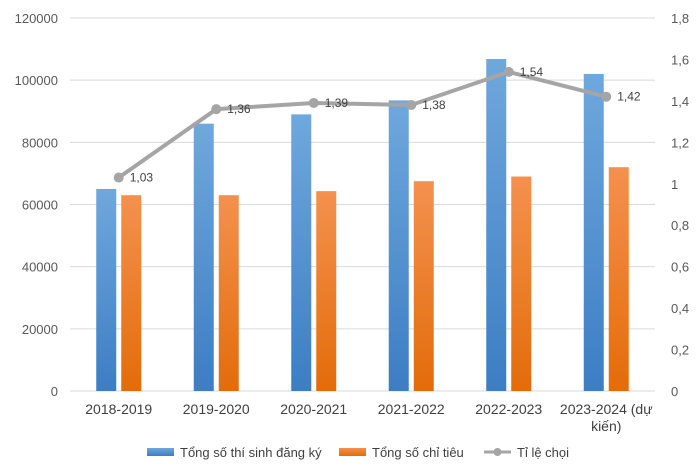  Describe the element at coordinates (337, 103) in the screenshot. I see `ratio-data-label: 1,39` at that location.